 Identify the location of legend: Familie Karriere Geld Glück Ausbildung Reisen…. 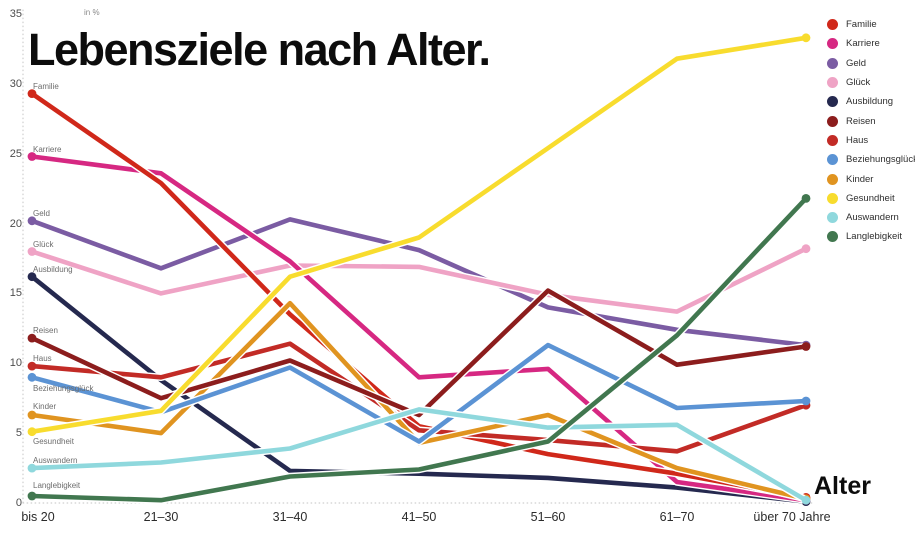
(871, 131).